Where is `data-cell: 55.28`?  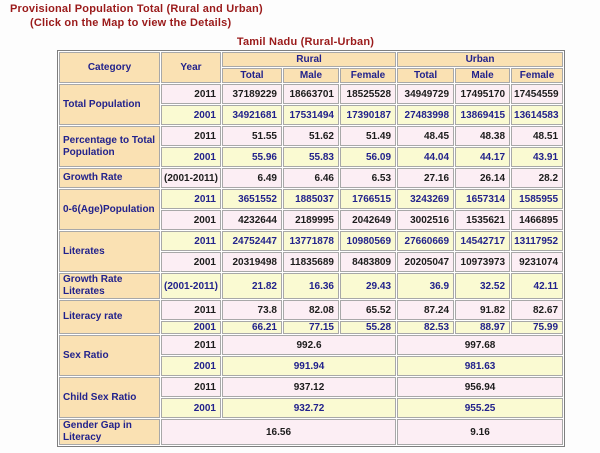
data-cell: 55.28 is located at coordinates (368, 327).